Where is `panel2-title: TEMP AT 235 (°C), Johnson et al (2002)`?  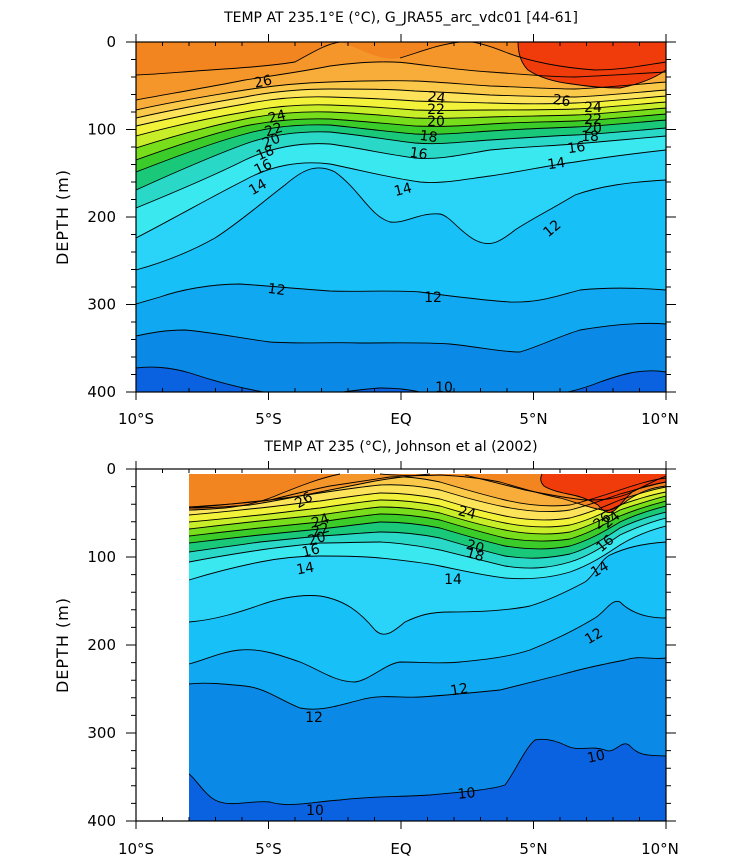 panel2-title: TEMP AT 235 (°C), Johnson et al (2002) is located at coordinates (400, 447).